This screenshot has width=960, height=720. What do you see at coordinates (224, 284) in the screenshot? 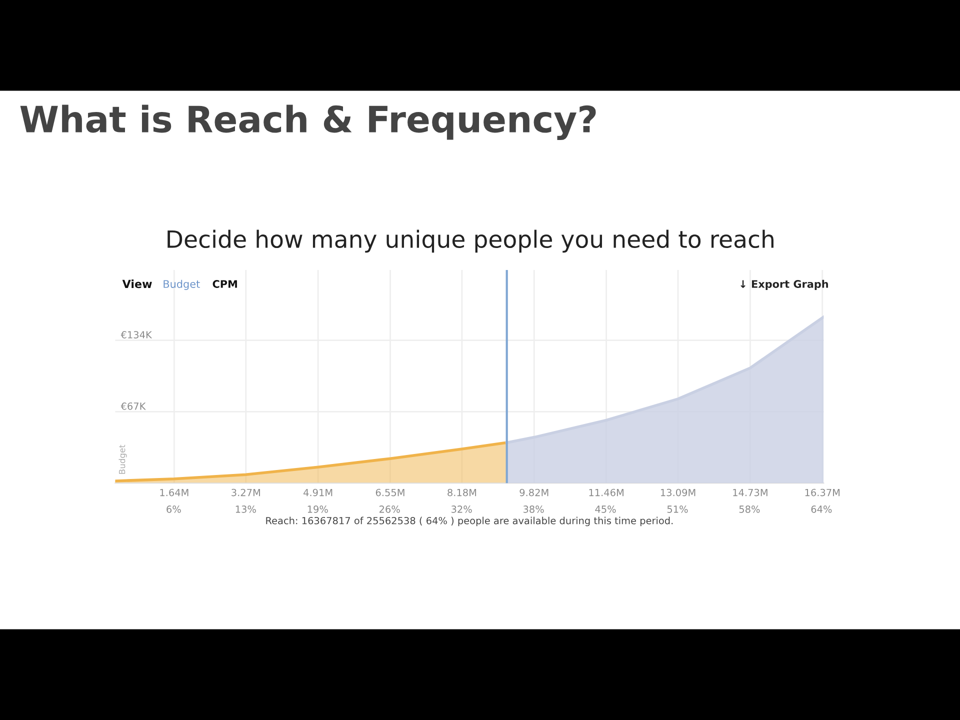
I see `annotation: CPM` at bounding box center [224, 284].